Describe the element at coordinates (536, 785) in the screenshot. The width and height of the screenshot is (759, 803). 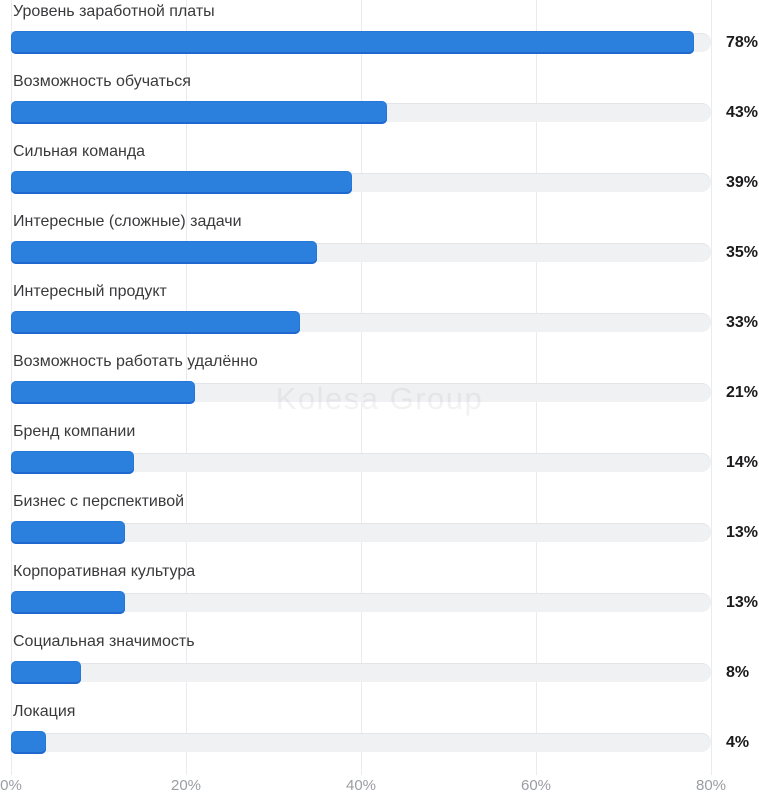
I see `x-axis-tick-label: 60%` at that location.